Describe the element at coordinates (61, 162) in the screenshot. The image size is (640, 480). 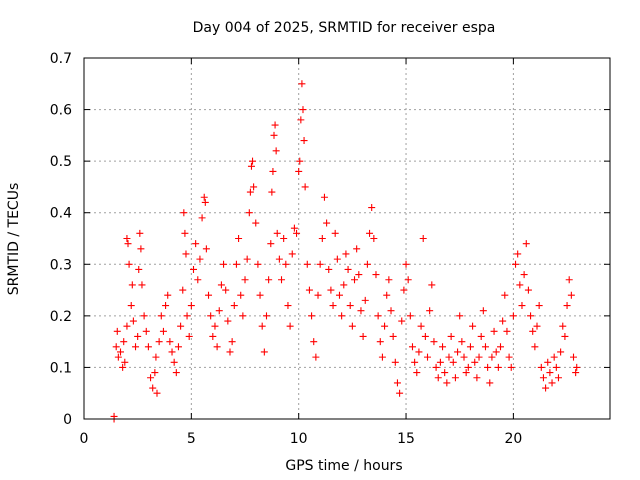
I see `y-tick-label: 0.5` at that location.